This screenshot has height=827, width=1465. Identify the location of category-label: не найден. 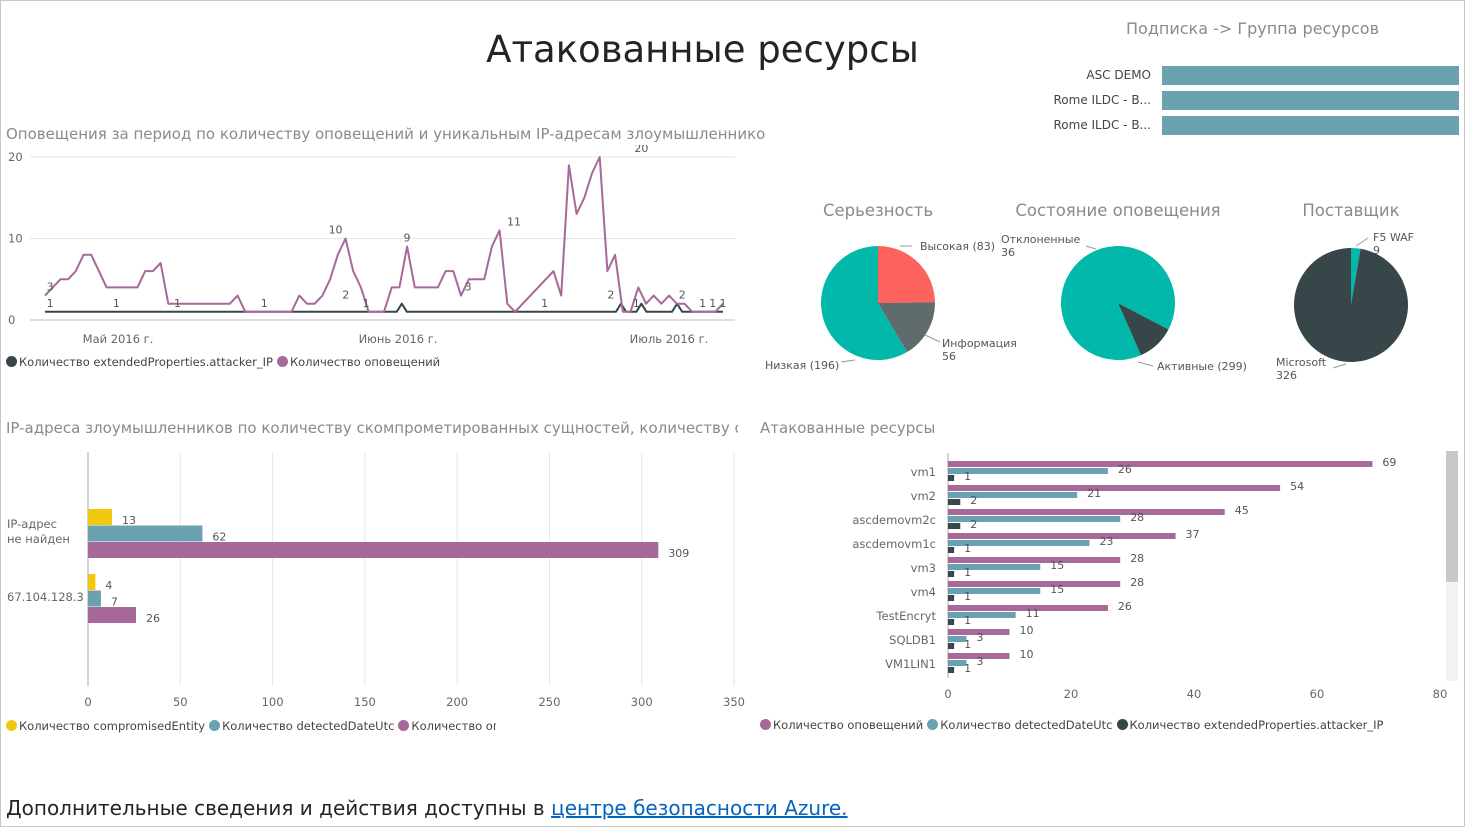
(38, 539).